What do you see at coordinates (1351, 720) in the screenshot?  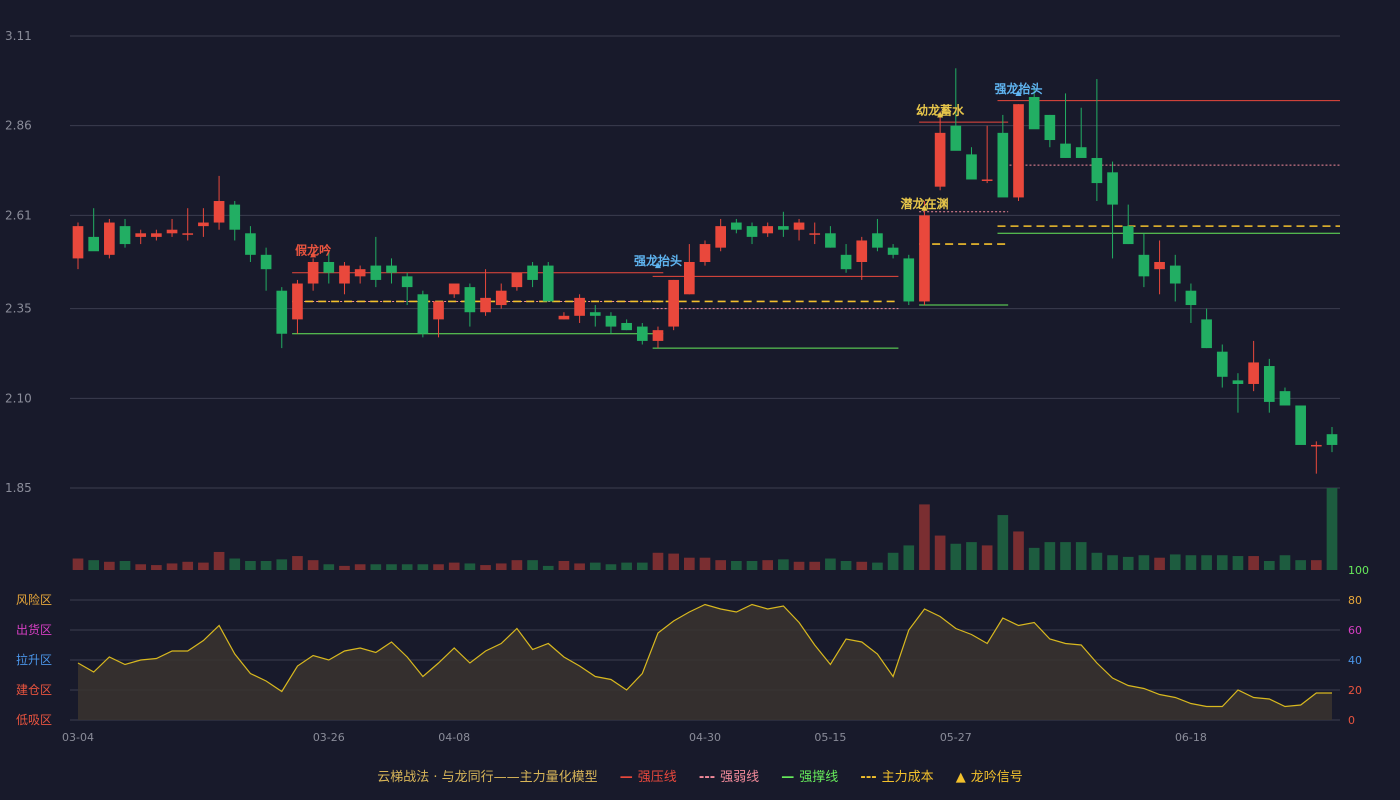 I see `sentiment-tick-label: 0` at bounding box center [1351, 720].